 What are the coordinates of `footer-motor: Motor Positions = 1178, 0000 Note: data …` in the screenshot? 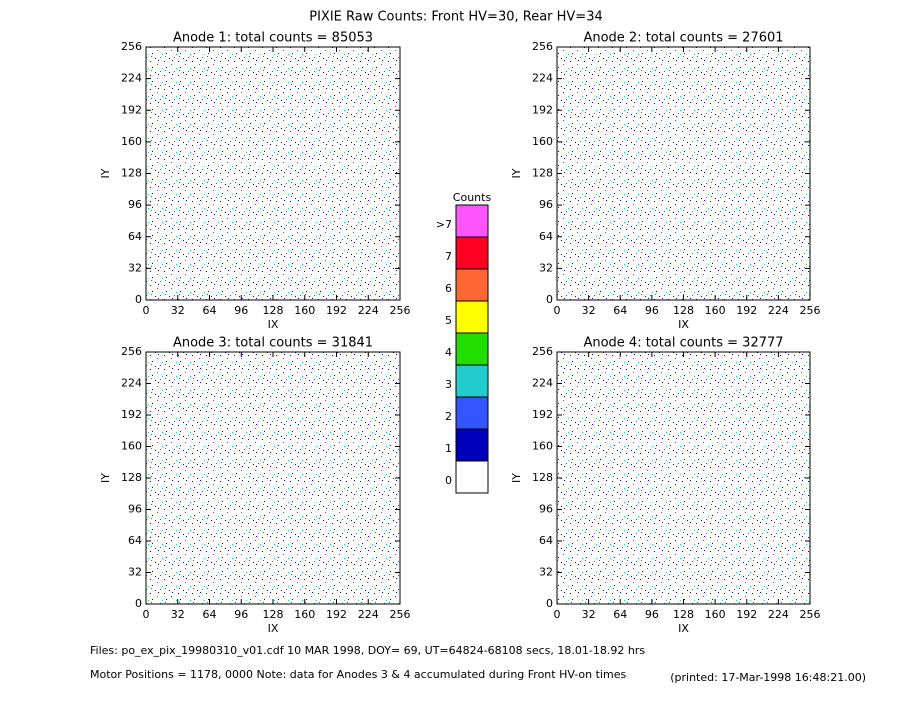 It's located at (358, 674).